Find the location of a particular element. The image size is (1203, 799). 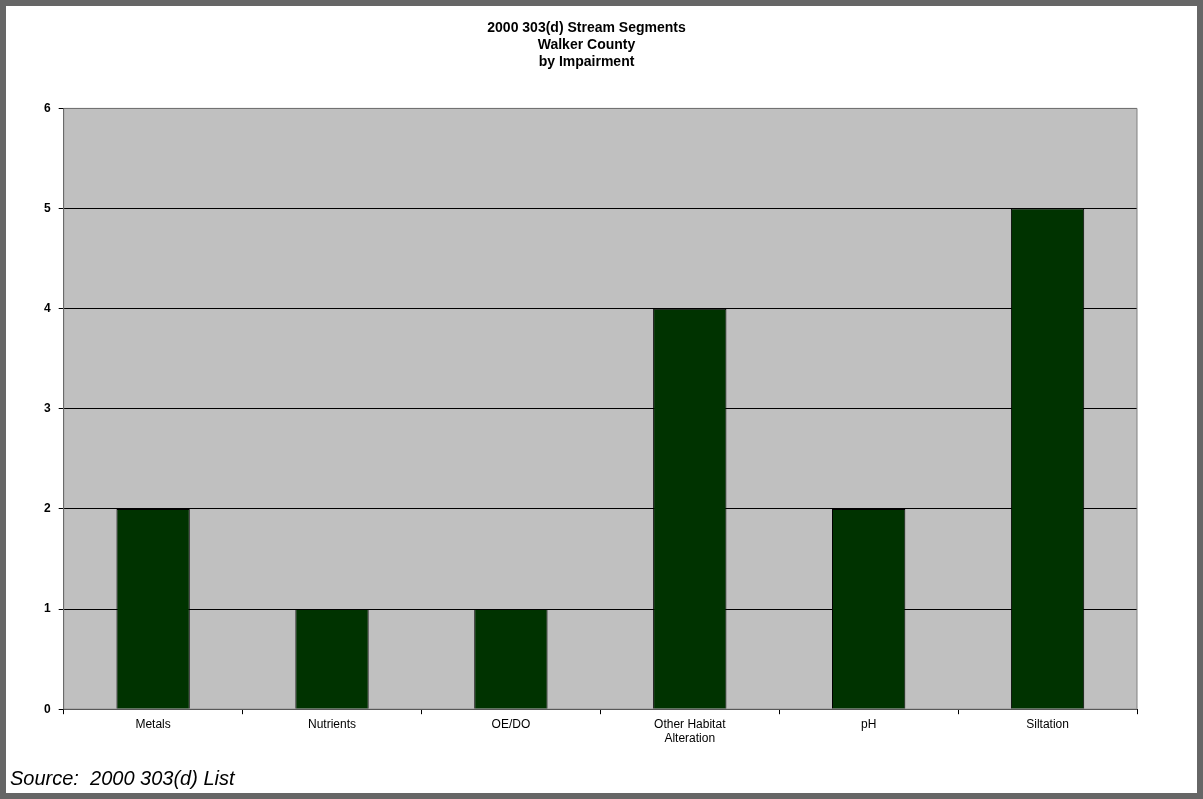

x-tick-label: OE/DO is located at coordinates (511, 723).